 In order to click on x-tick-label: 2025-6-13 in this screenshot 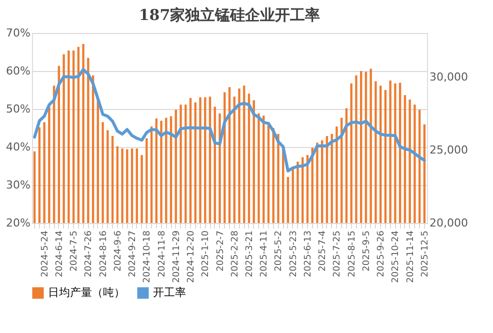, I will do `click(308, 254)`.